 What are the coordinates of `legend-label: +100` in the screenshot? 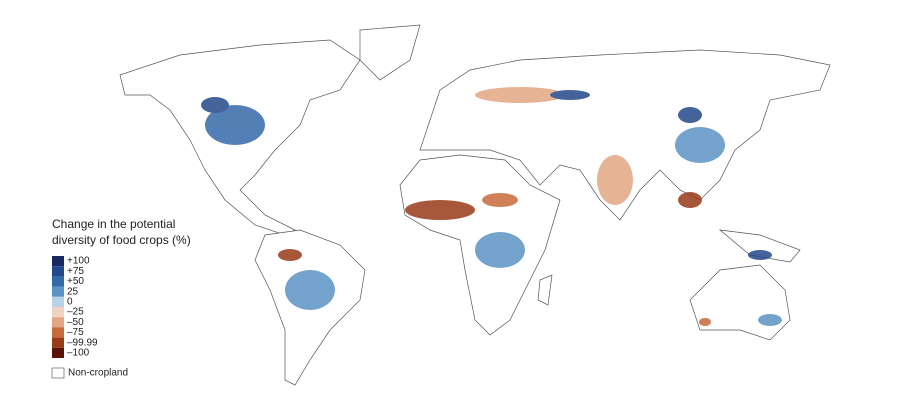 It's located at (78, 261).